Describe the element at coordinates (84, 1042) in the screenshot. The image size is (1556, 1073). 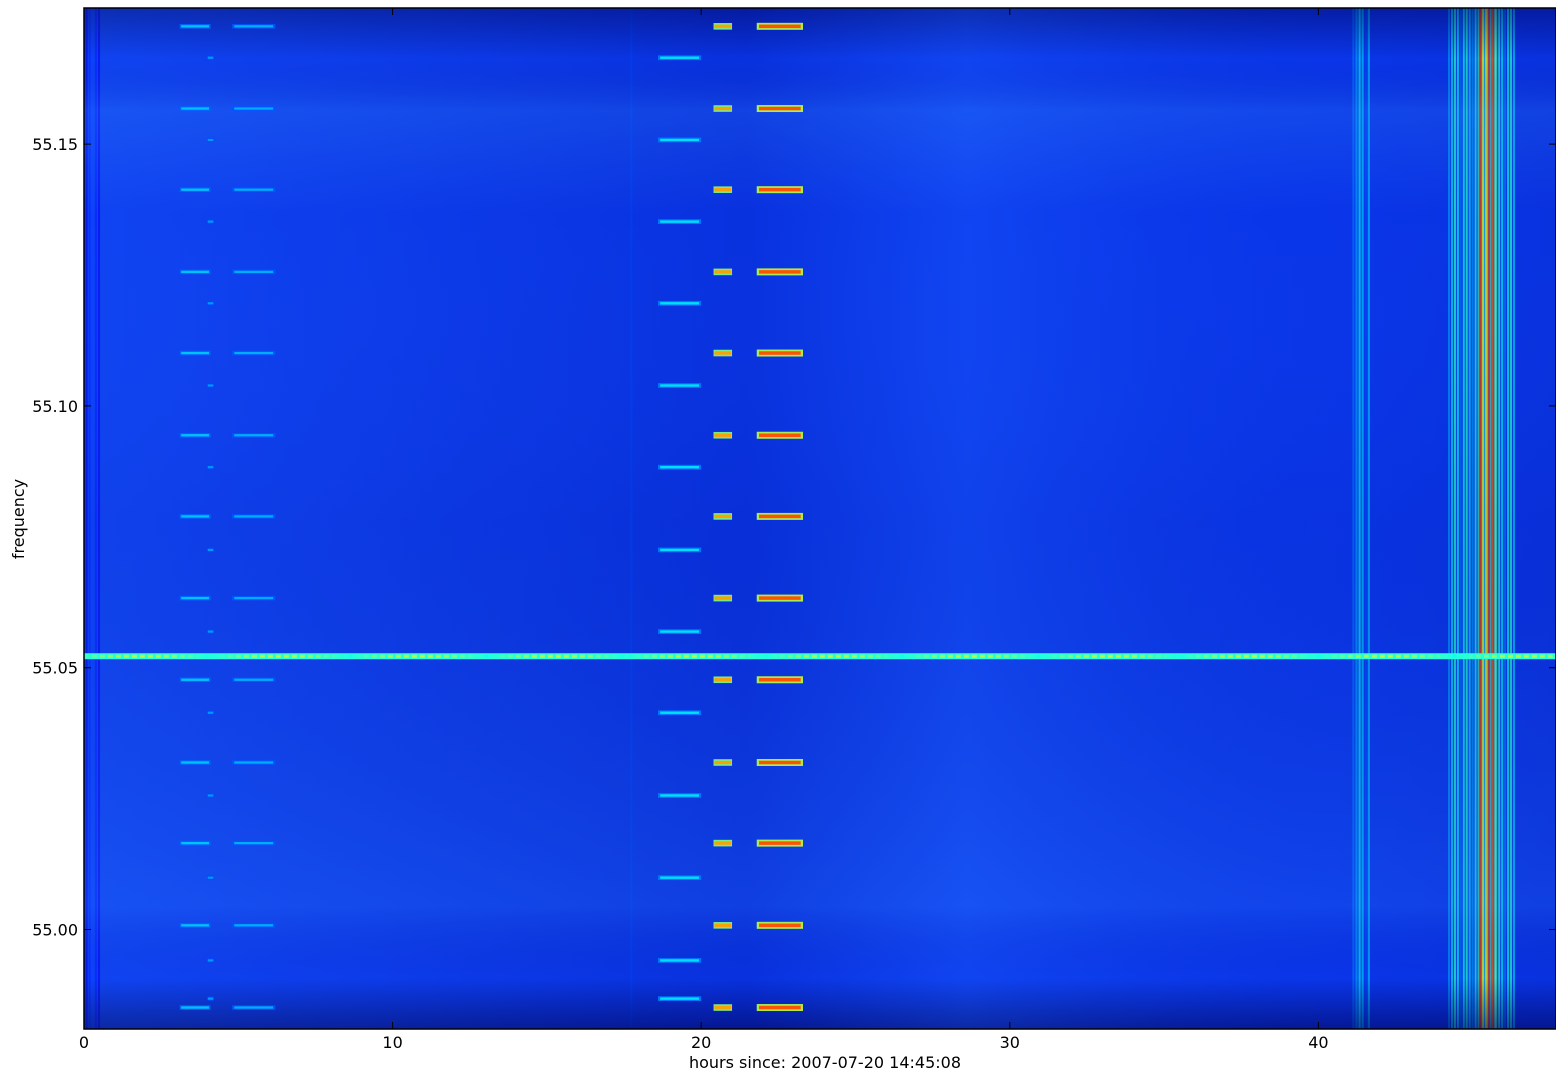
I see `x-tick-label: 0` at that location.